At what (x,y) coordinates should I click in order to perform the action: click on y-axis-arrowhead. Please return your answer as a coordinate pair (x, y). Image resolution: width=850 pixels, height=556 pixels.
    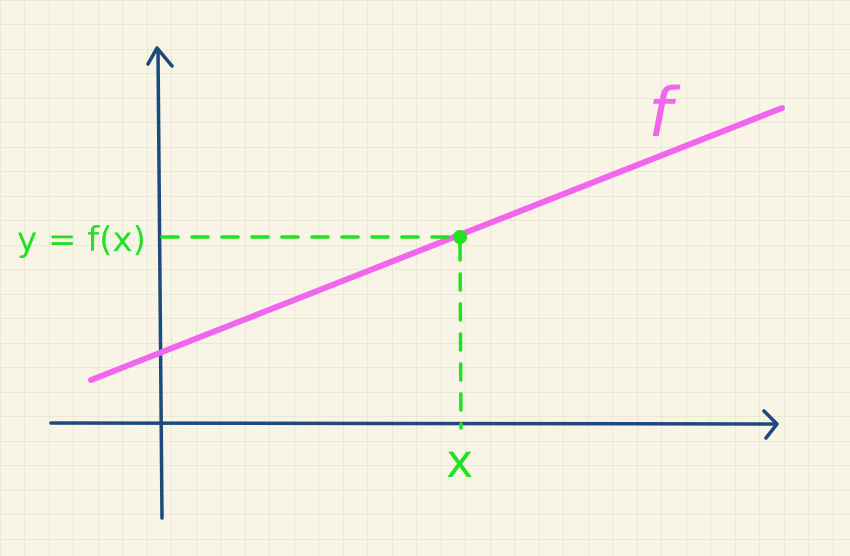
    Looking at the image, I should click on (160, 57).